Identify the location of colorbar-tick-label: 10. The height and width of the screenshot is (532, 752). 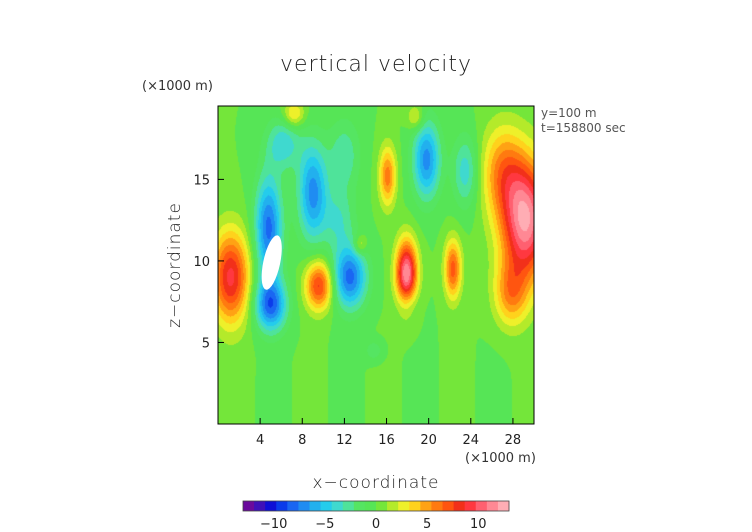
(478, 524).